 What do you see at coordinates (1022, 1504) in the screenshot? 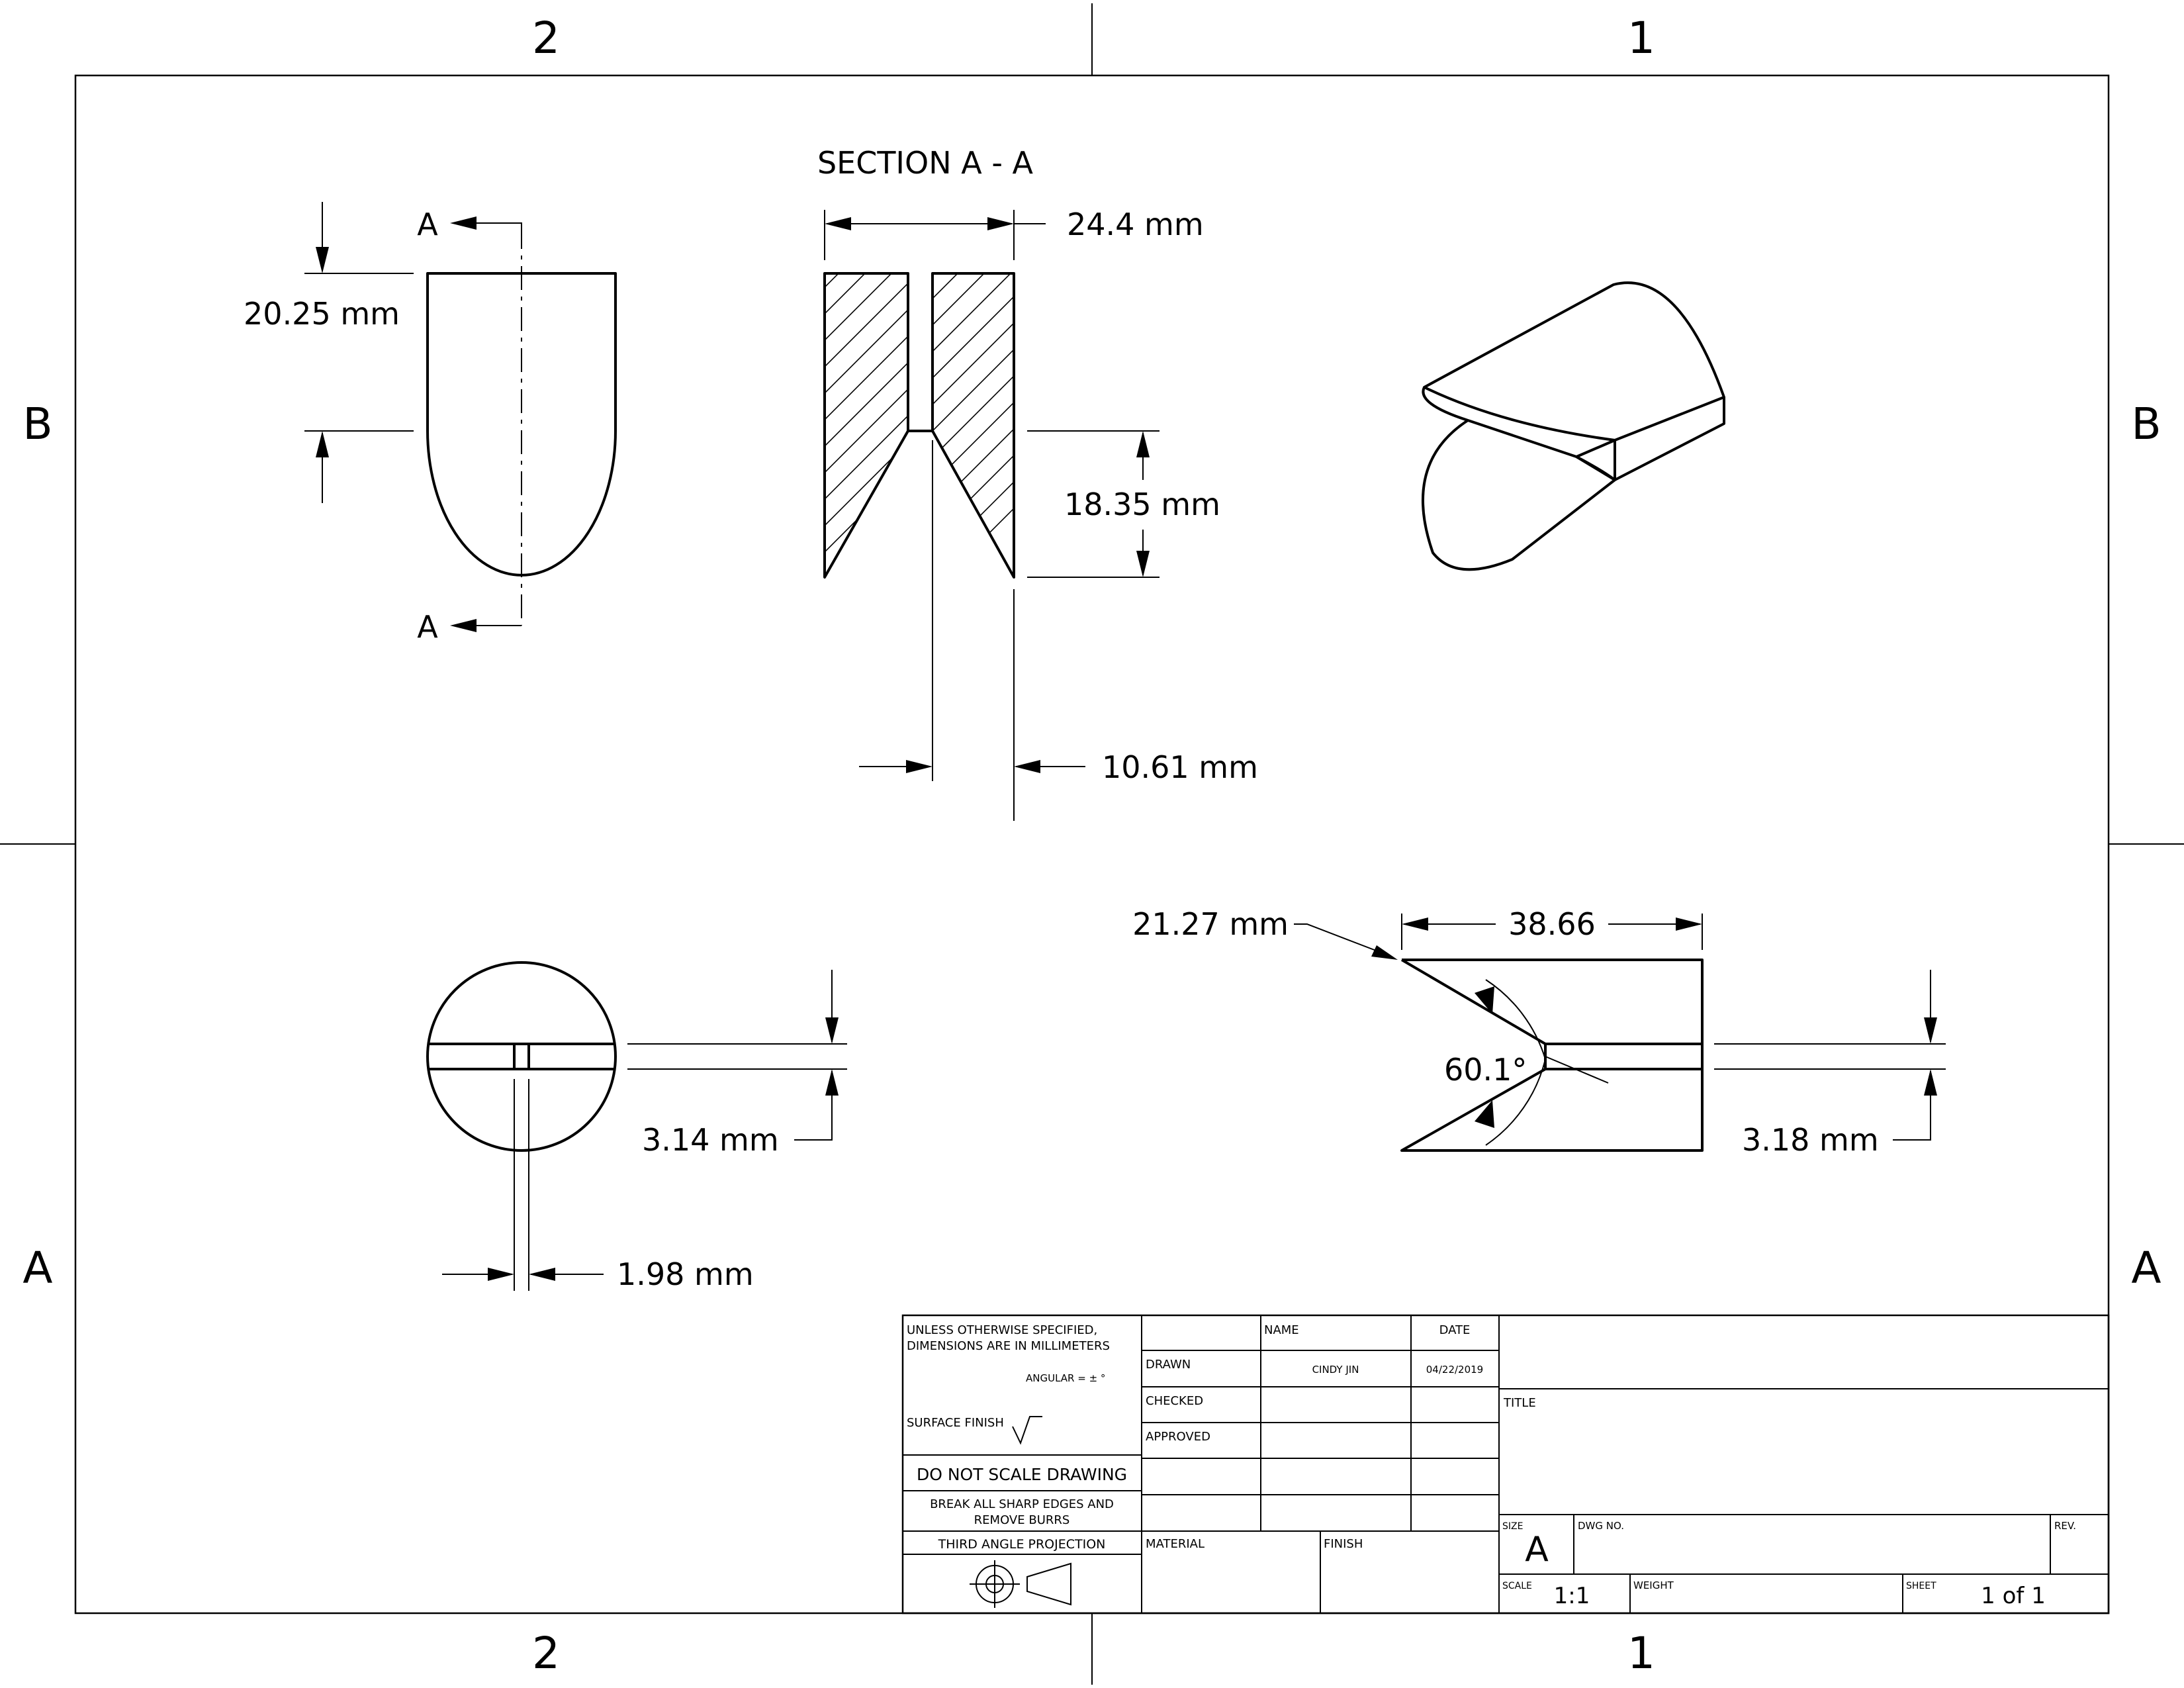
I see `note-break-edges-line1: BREAK ALL SHARP EDGES AND` at bounding box center [1022, 1504].